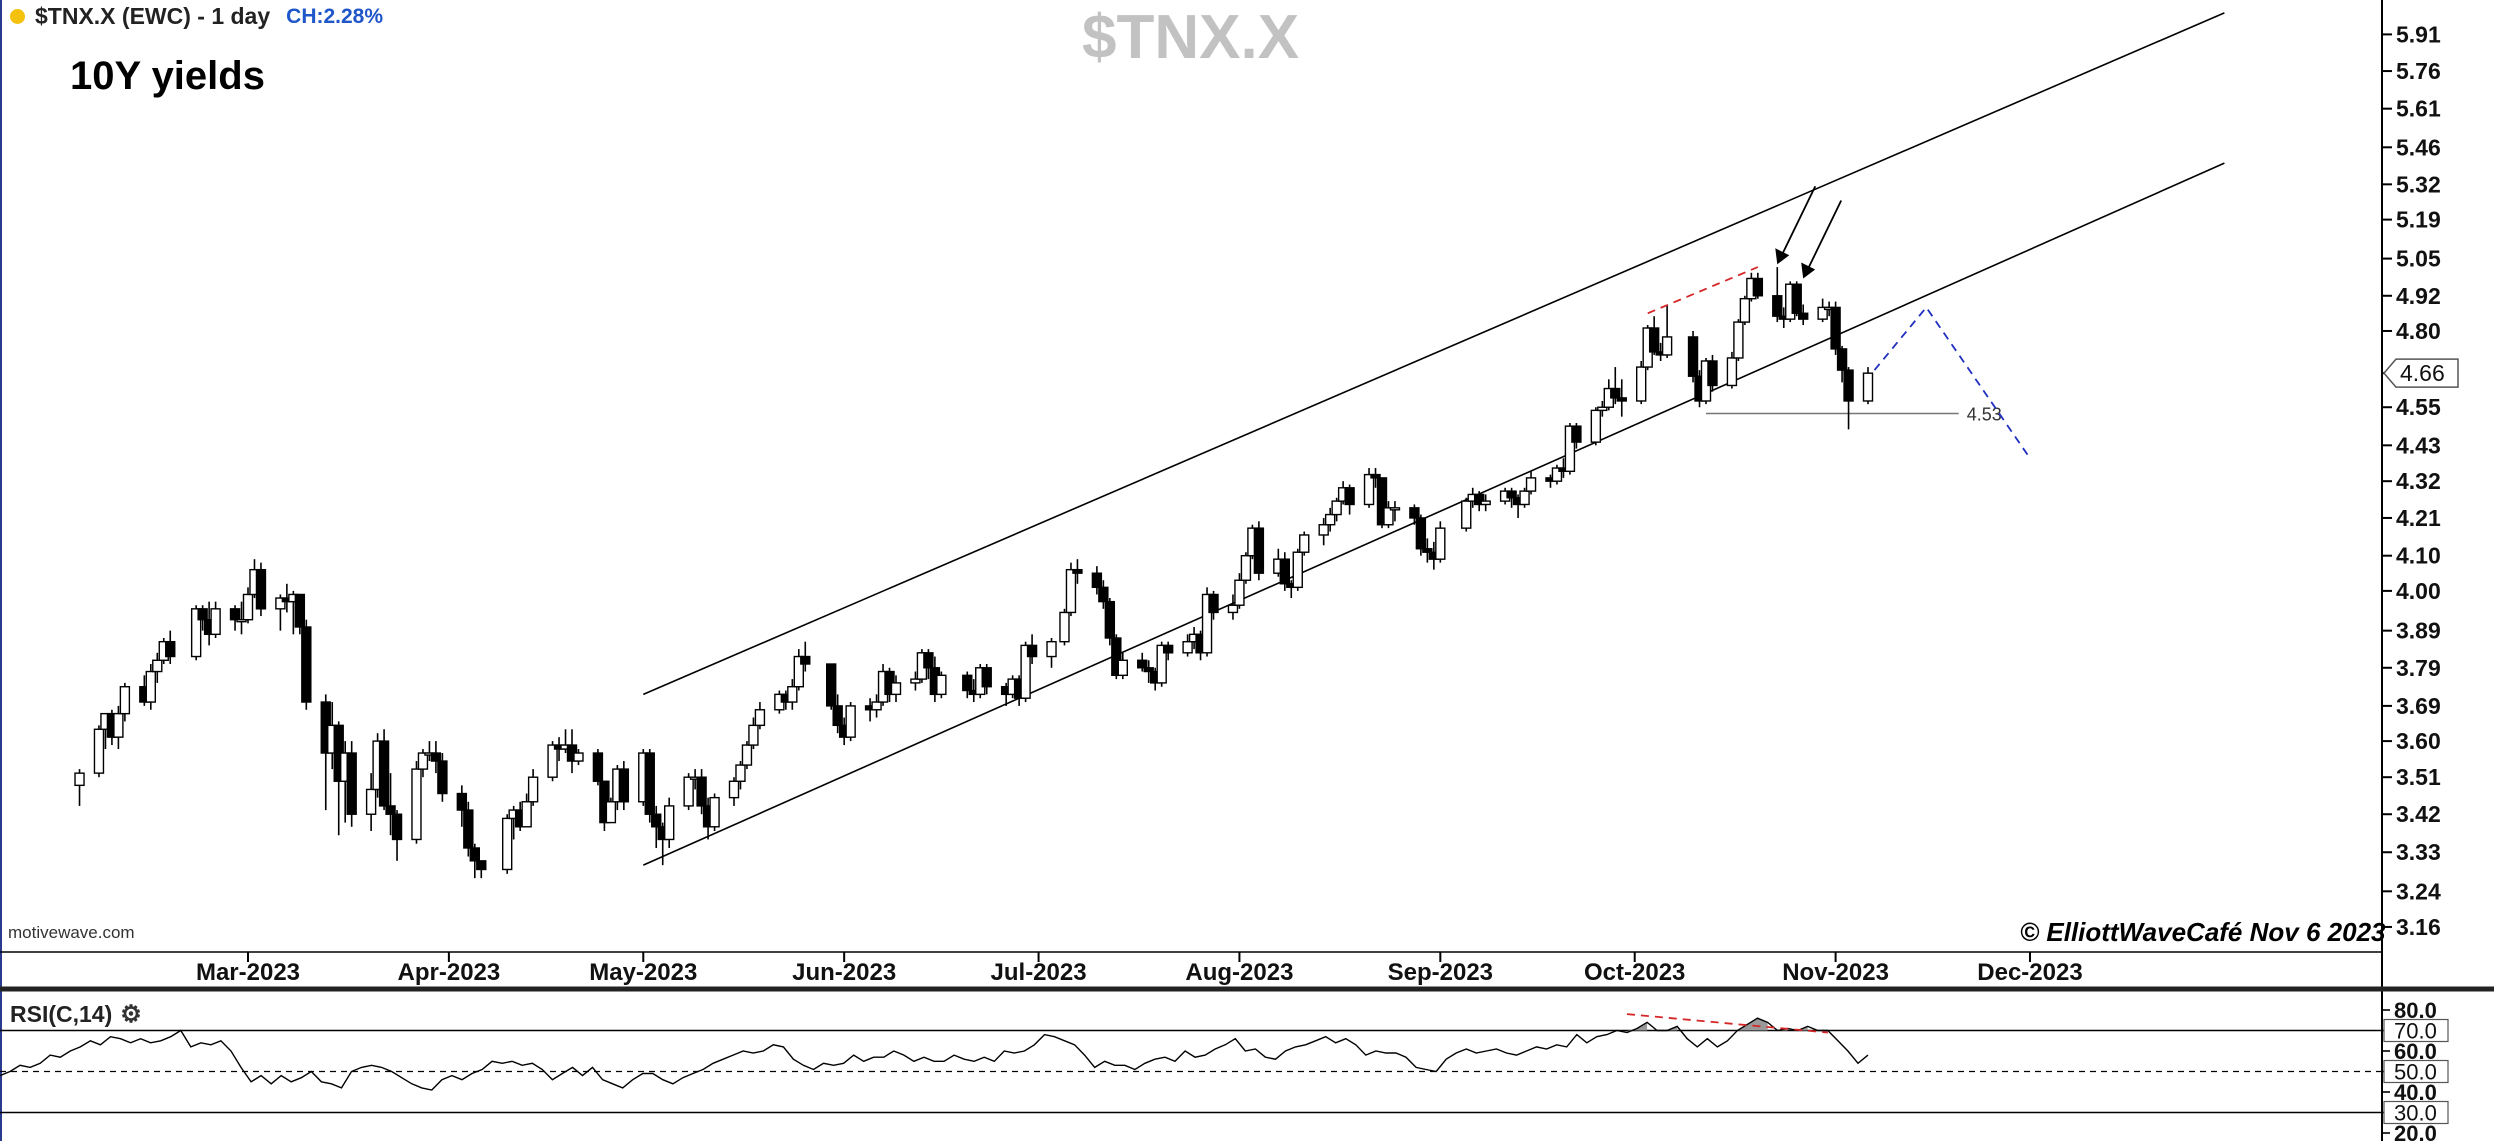 This screenshot has width=2494, height=1146. I want to click on last-price-tag, so click(2421, 373).